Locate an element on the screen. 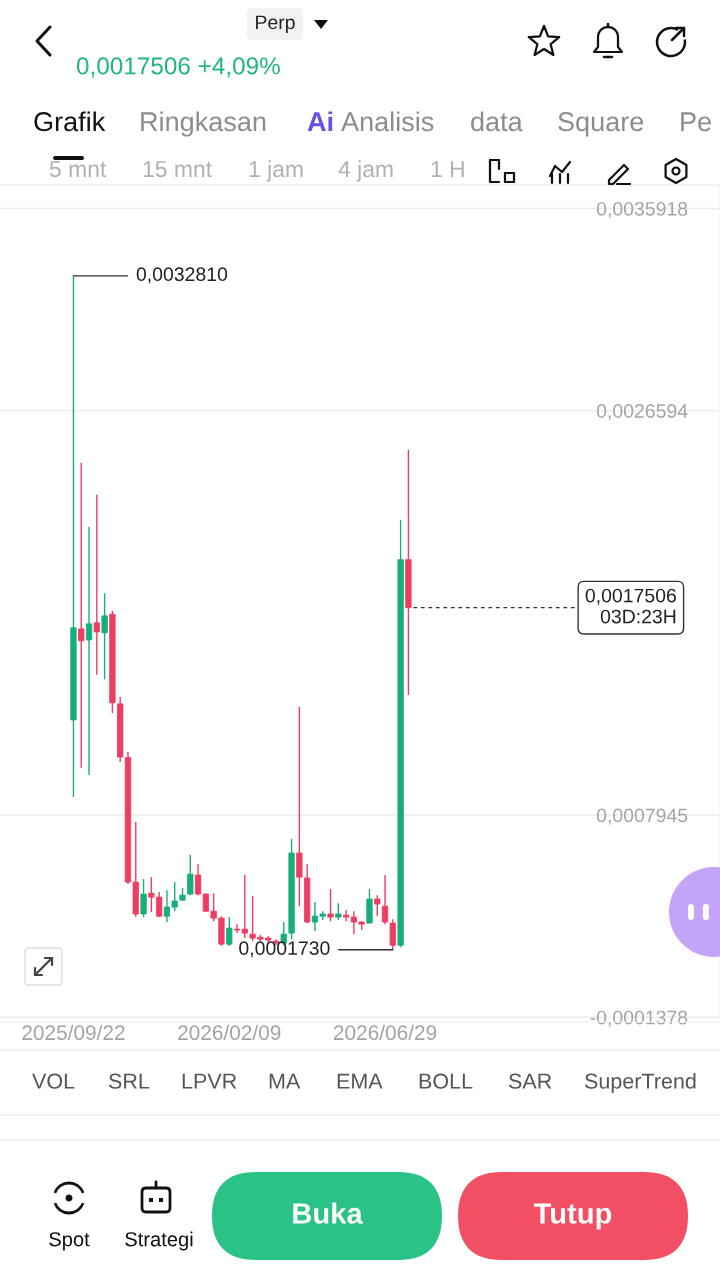 The width and height of the screenshot is (720, 1270). text: SAR is located at coordinates (530, 1081).